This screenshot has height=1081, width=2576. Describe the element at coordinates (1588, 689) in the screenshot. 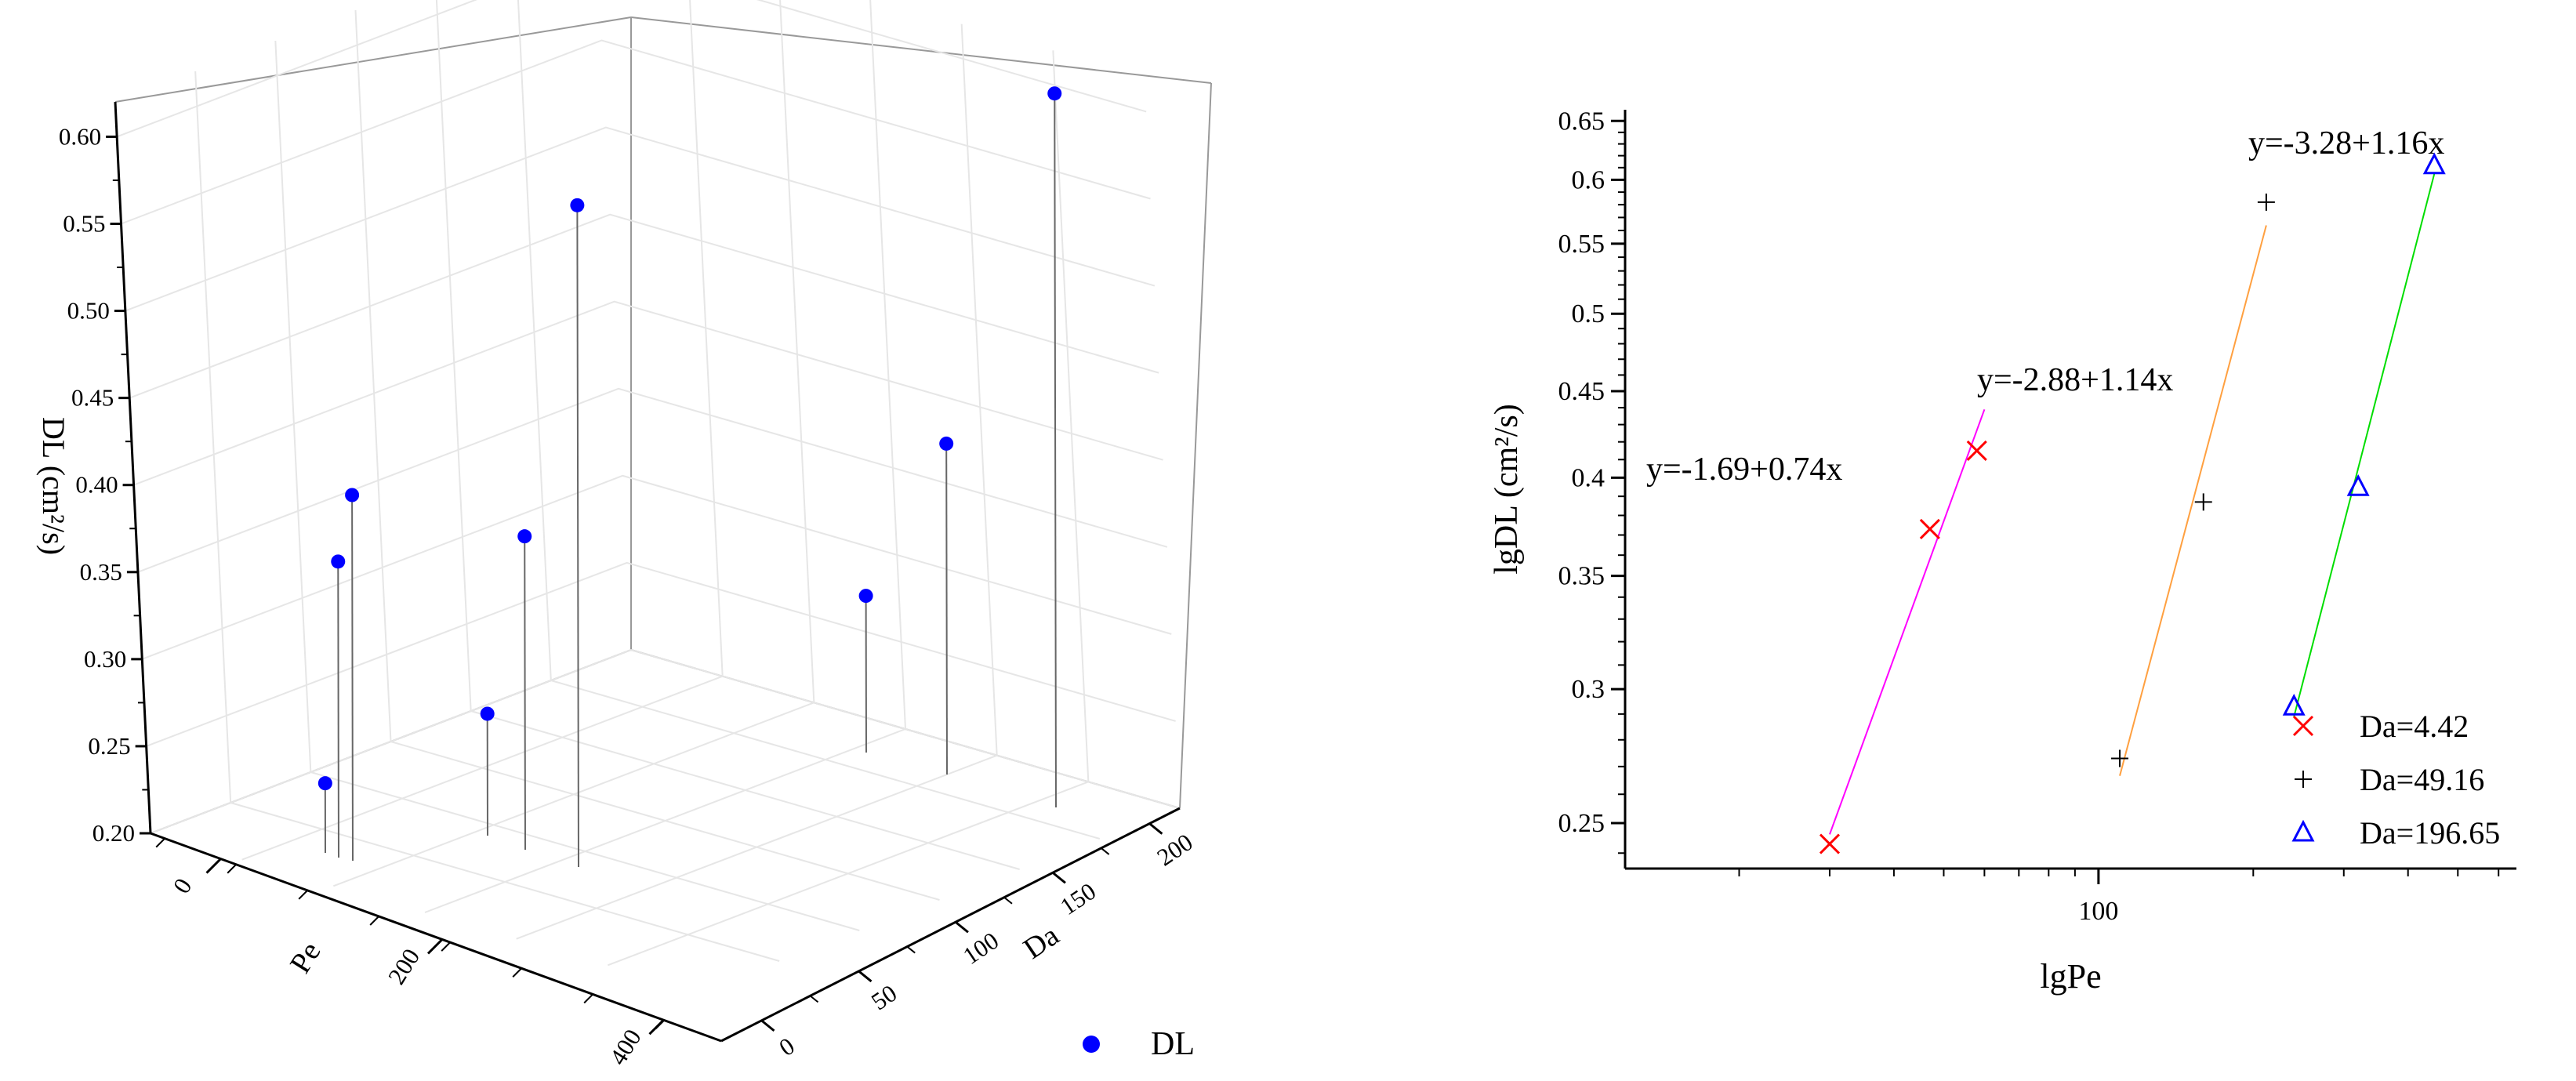

I see `y-tick-label: 0.3` at that location.